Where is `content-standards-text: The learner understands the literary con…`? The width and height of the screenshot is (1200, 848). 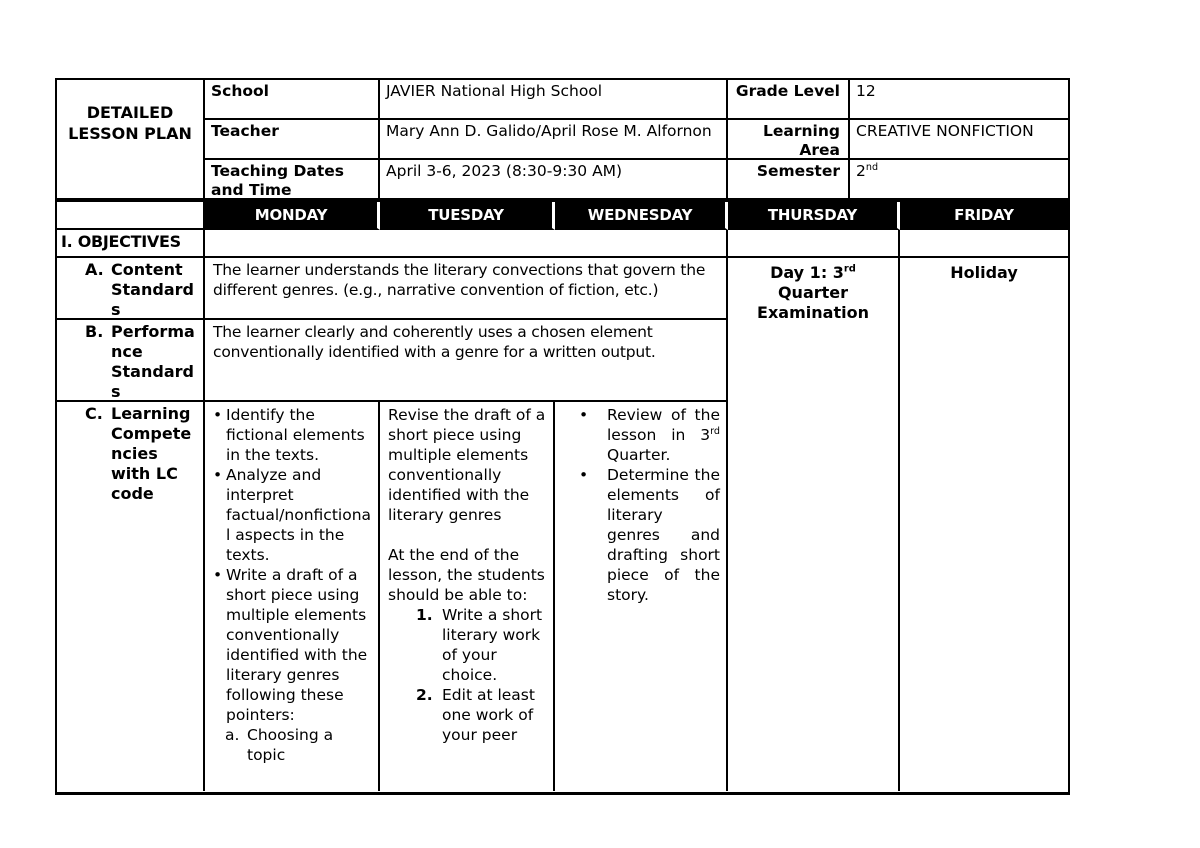
content-standards-text: The learner understands the literary con… is located at coordinates (466, 289).